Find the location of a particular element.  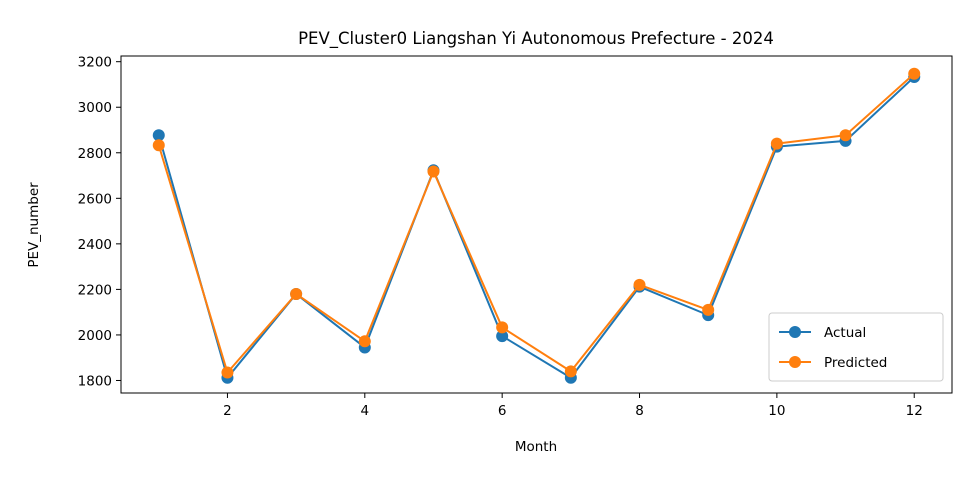

y-tick-label: 1800 is located at coordinates (95, 381).